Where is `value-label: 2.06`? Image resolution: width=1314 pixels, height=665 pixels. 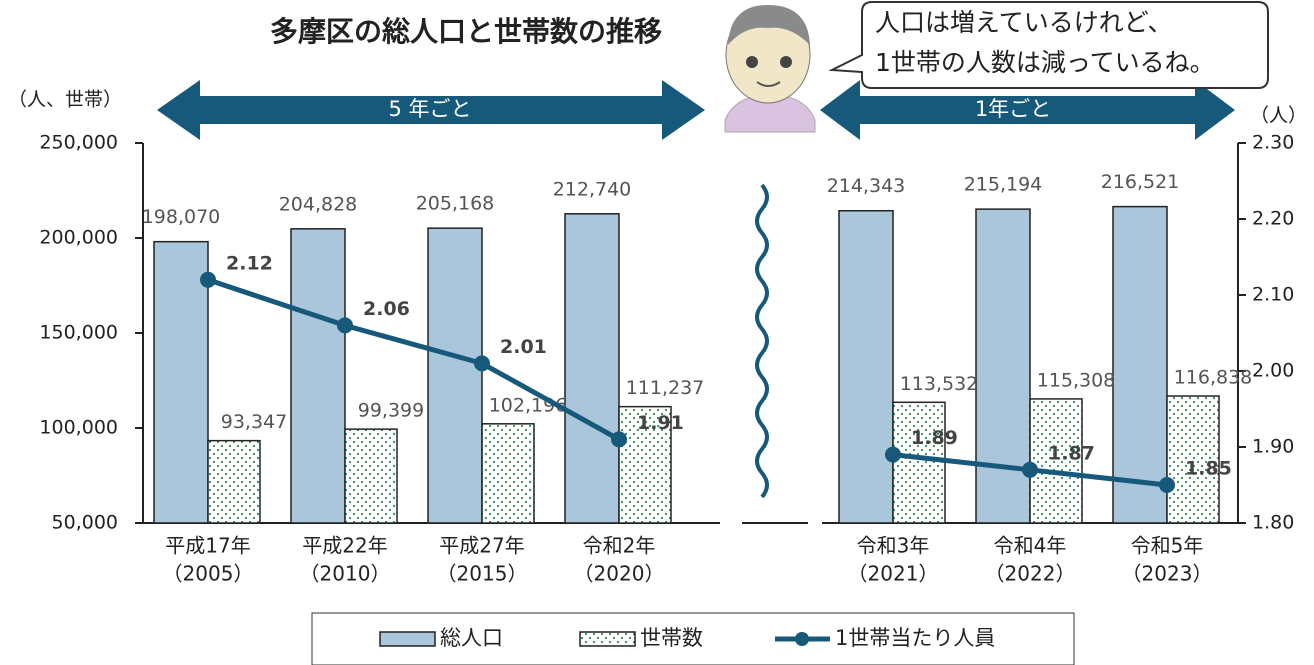 value-label: 2.06 is located at coordinates (386, 309).